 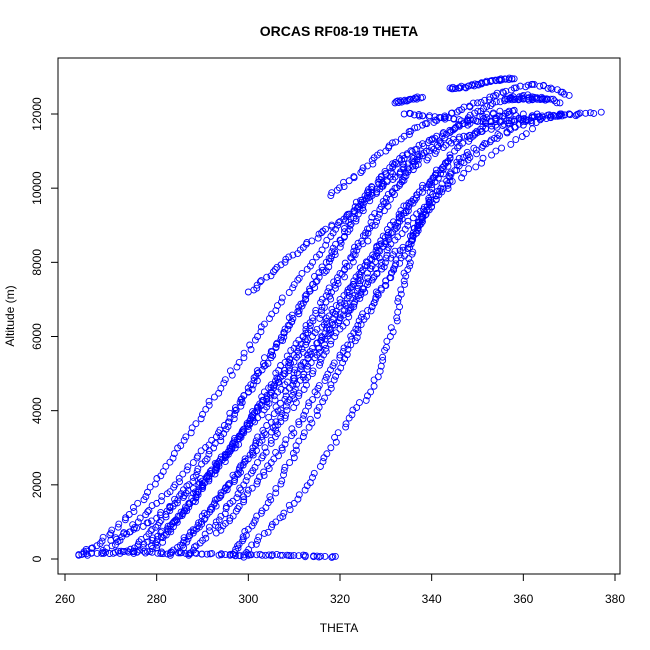 I want to click on y-tick-label: 0, so click(x=37, y=558).